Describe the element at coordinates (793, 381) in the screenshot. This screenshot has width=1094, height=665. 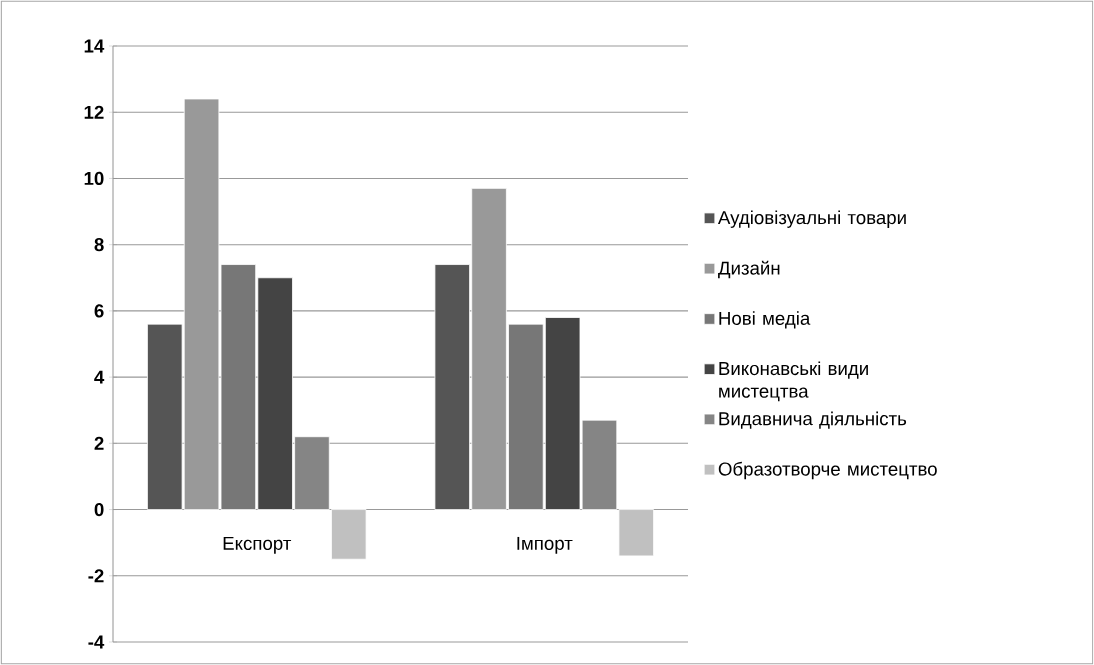
I see `legend-label: Виконавські види мистецтва` at that location.